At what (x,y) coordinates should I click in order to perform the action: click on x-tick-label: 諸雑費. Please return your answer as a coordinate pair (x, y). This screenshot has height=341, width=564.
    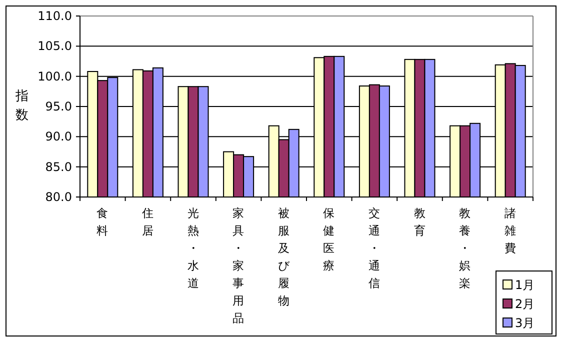
    Looking at the image, I should click on (510, 230).